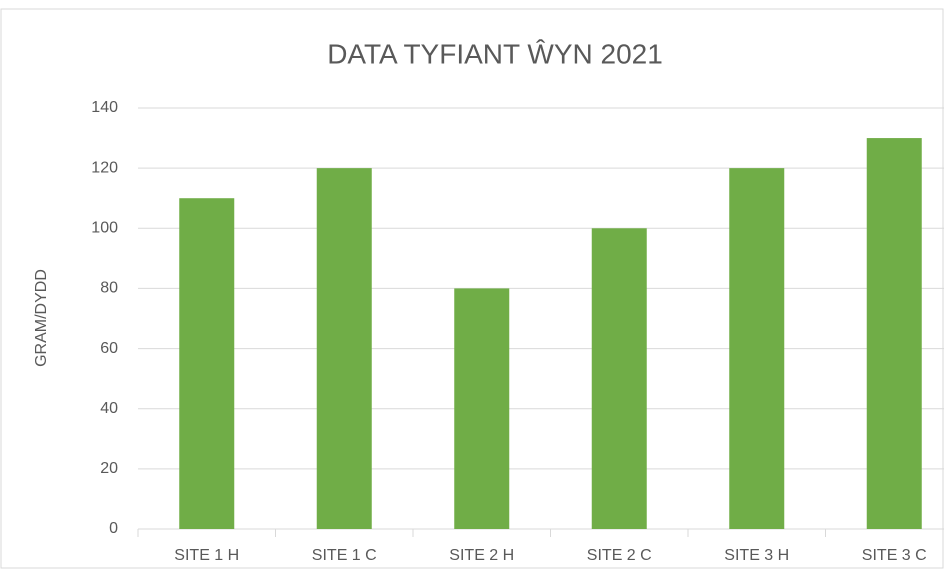  Describe the element at coordinates (104, 107) in the screenshot. I see `y-tick-label: 140` at that location.